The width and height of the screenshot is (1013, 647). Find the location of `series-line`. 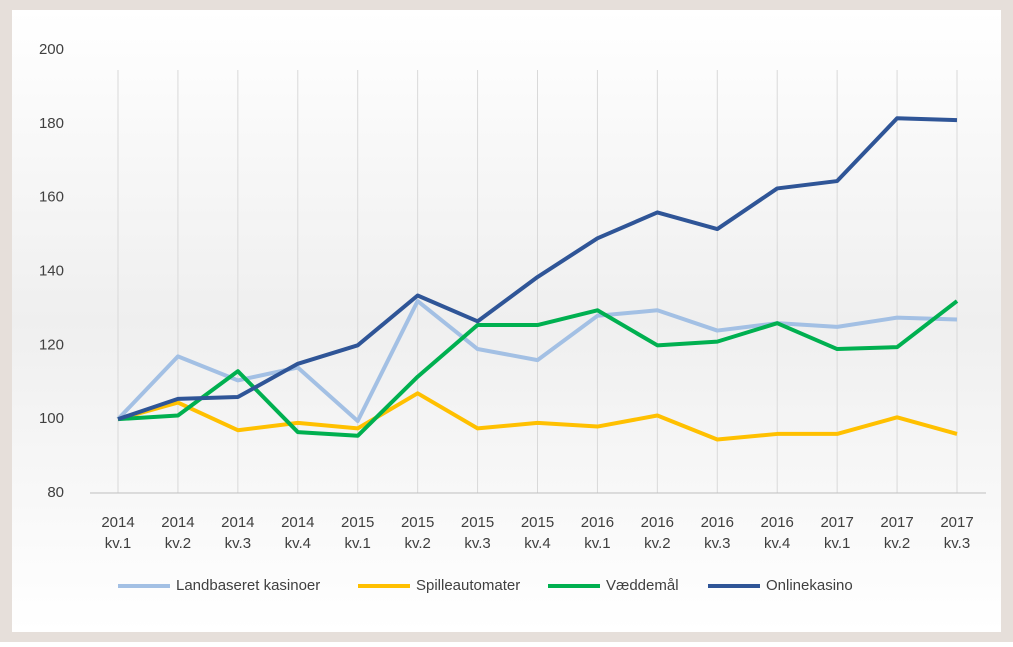

series-line is located at coordinates (537, 416).